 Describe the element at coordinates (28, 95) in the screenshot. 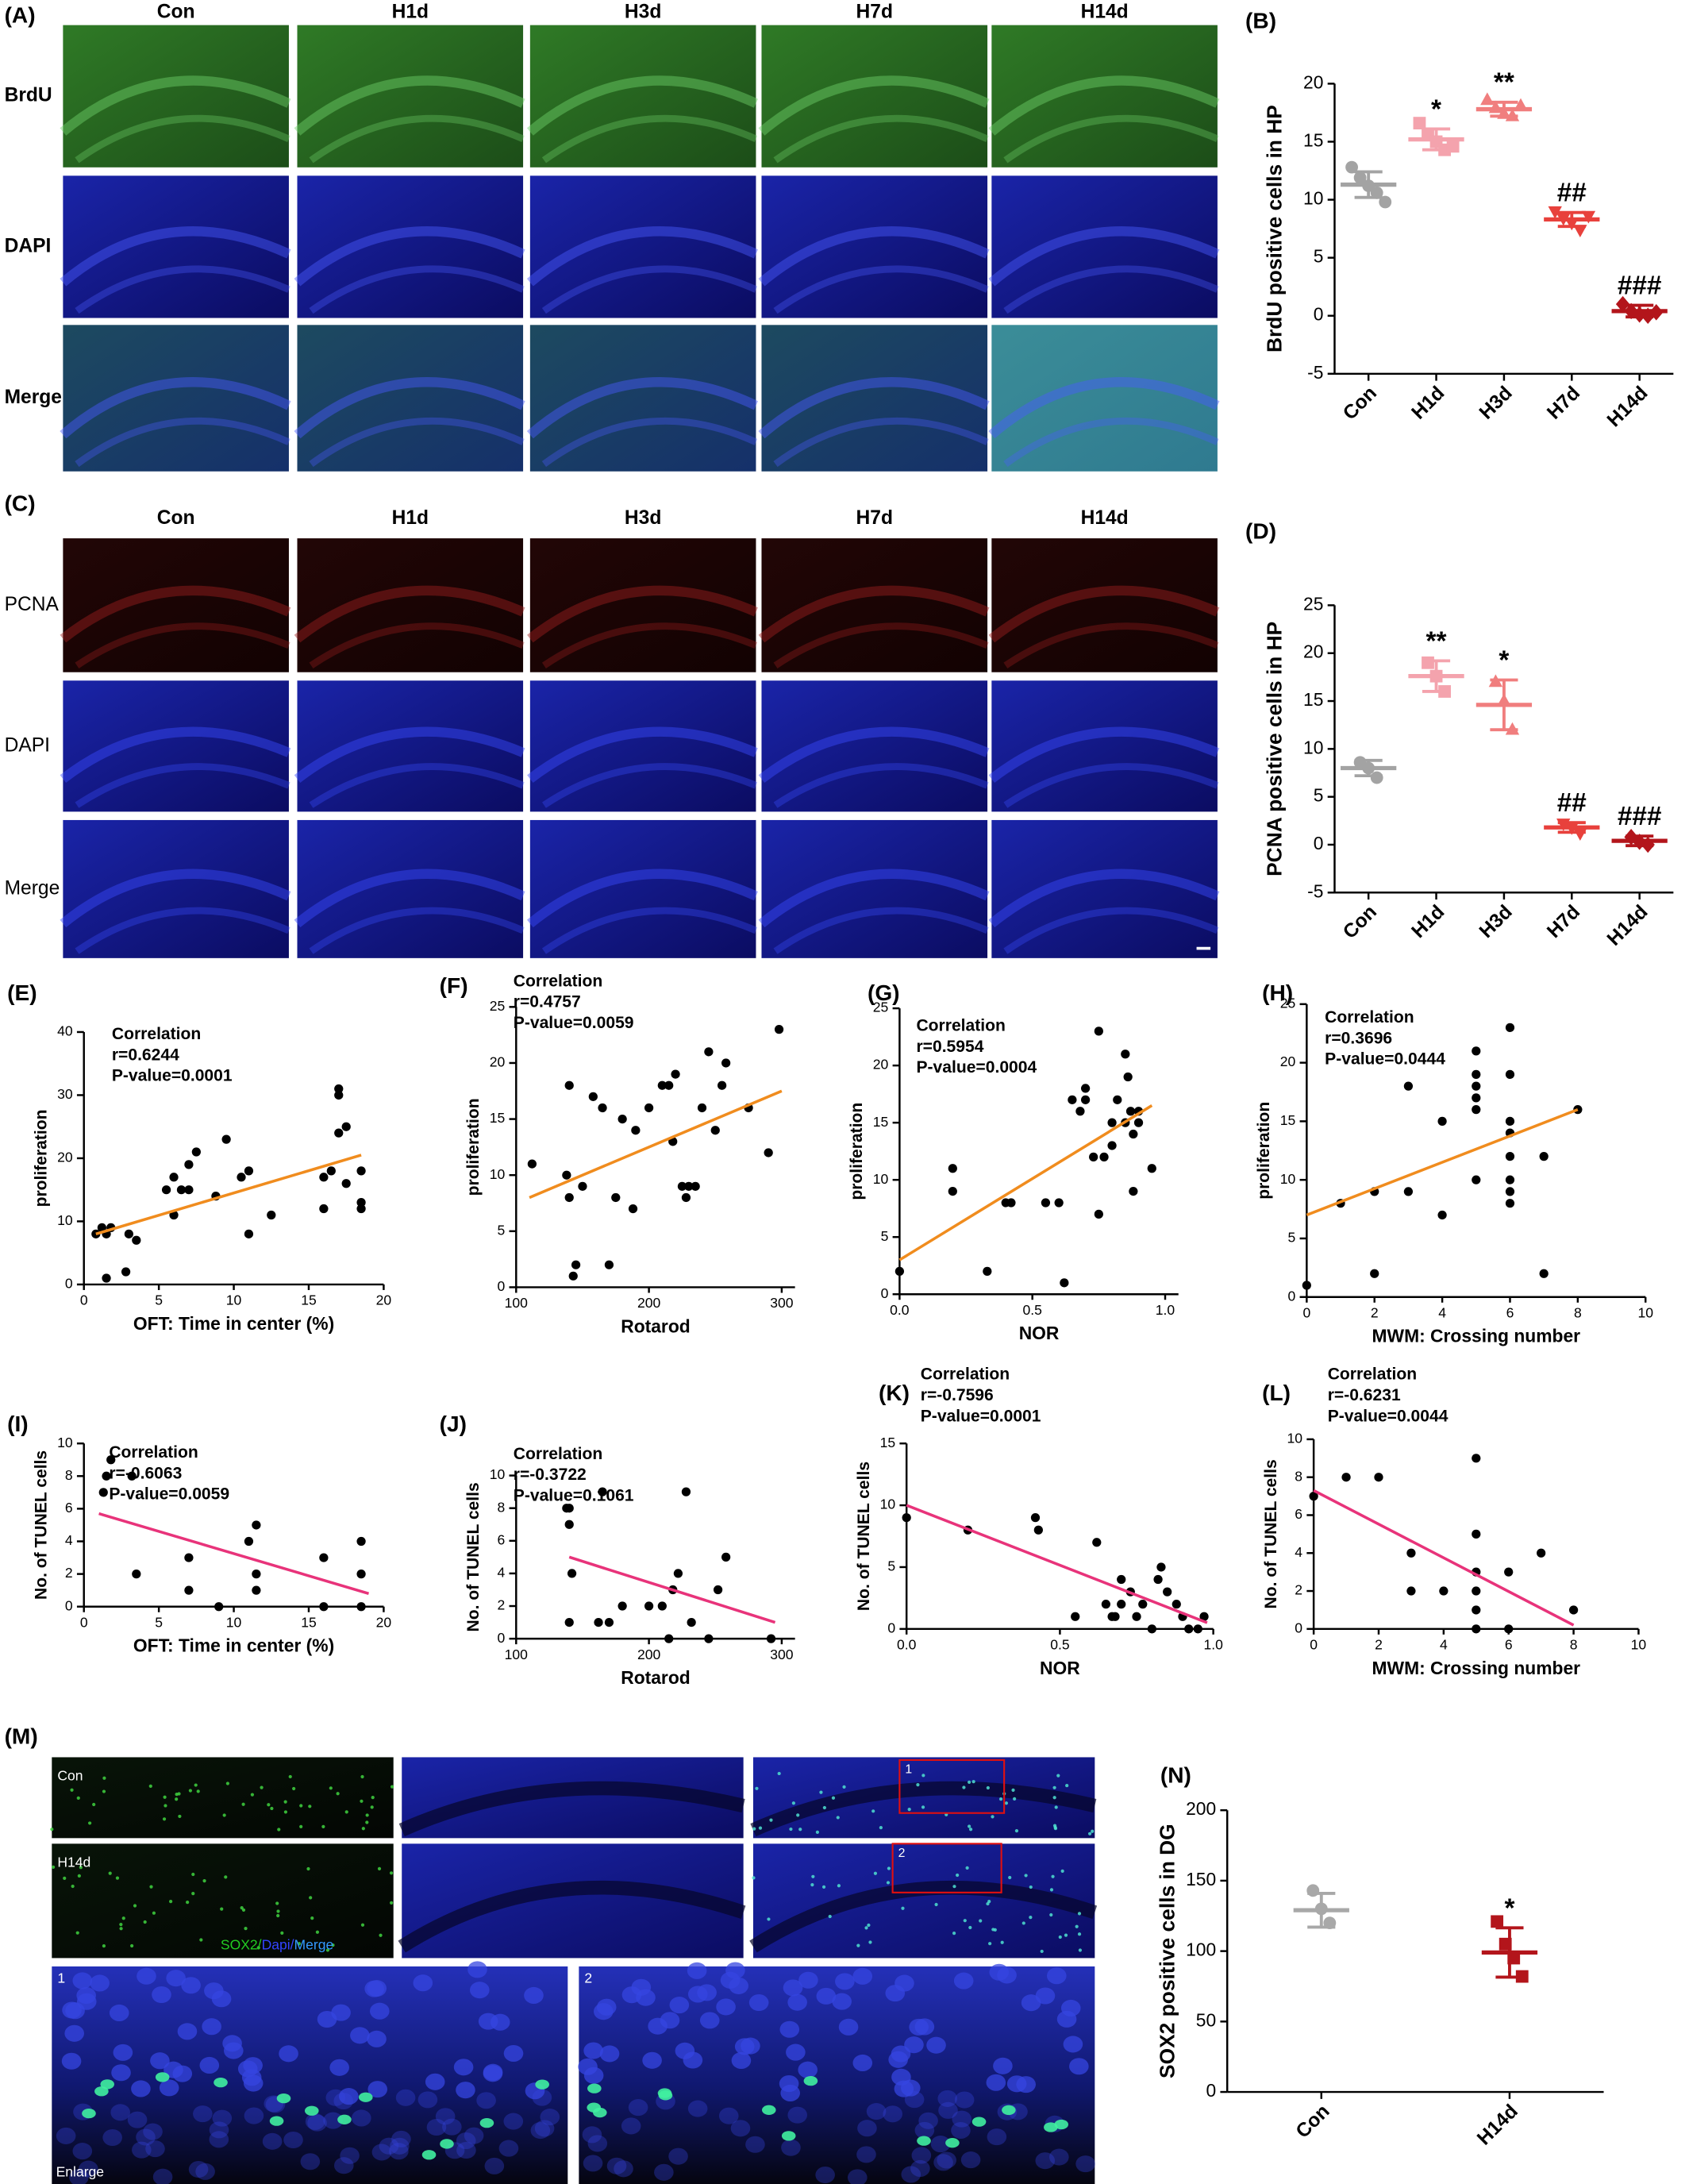

I see `row-label: BrdU` at that location.